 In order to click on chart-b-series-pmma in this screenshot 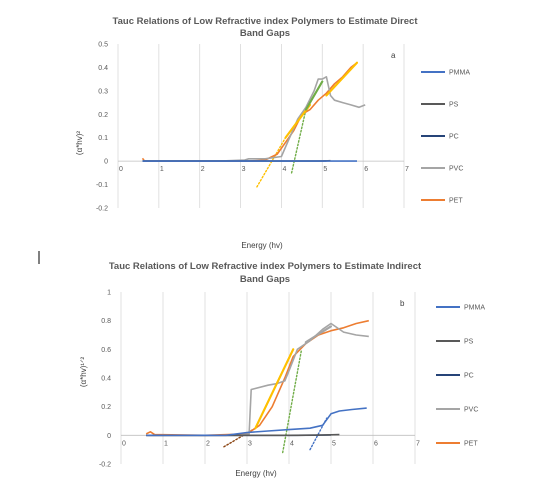, I will do `click(256, 422)`.